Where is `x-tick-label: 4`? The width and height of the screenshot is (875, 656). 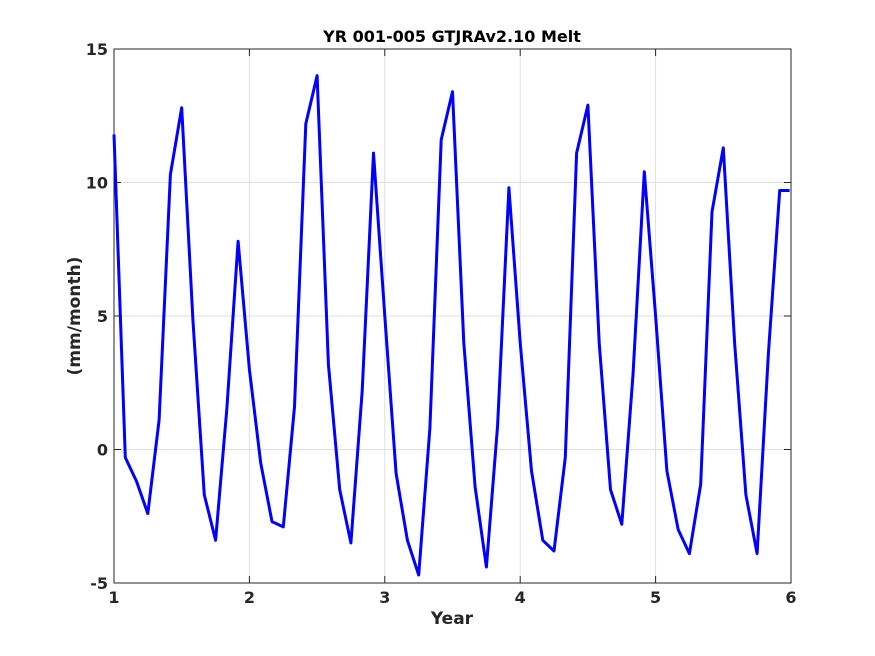 x-tick-label: 4 is located at coordinates (520, 597).